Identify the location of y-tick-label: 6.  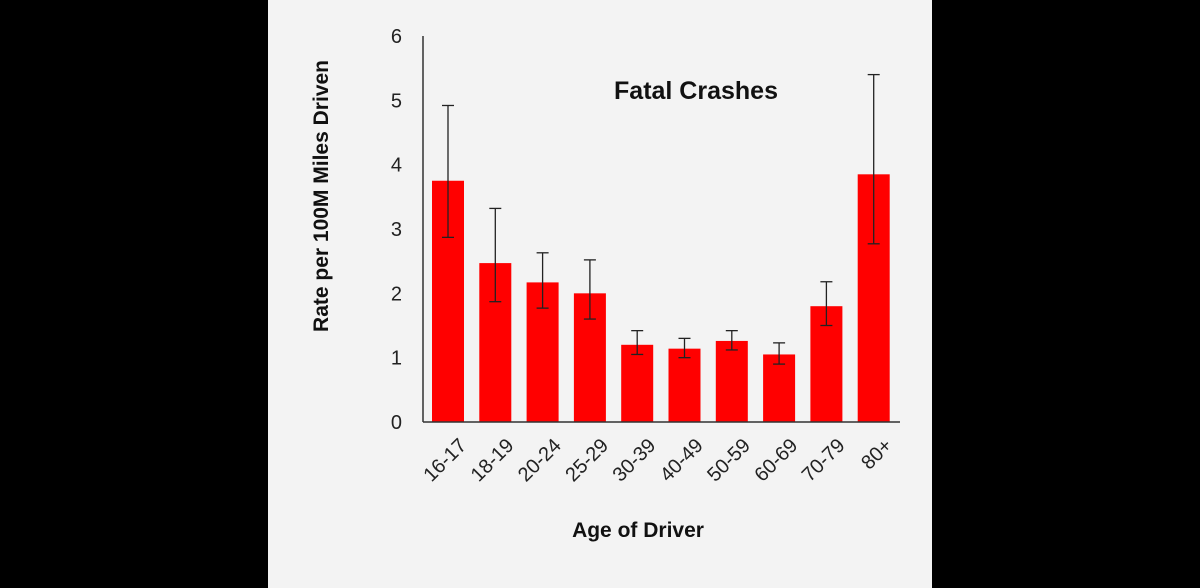
(396, 37).